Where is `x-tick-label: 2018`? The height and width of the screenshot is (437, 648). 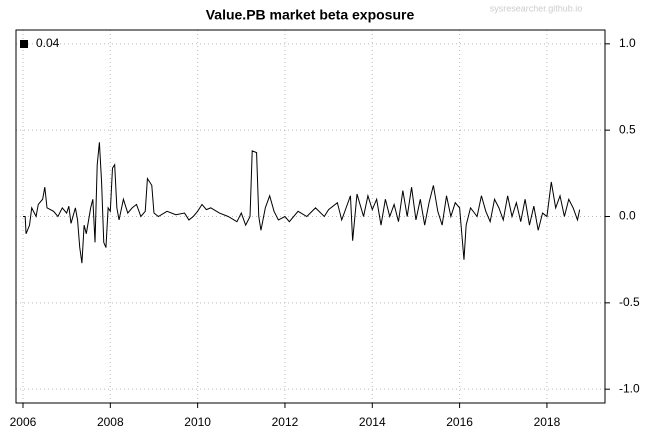 x-tick-label: 2018 is located at coordinates (547, 422).